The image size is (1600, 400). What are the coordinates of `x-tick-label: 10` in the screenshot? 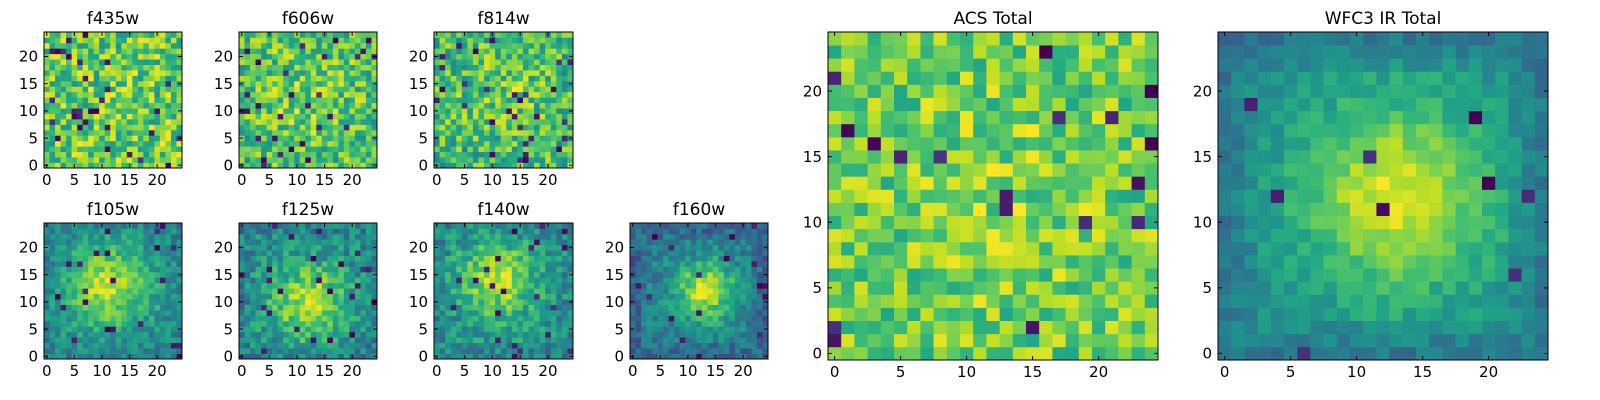 It's located at (296, 371).